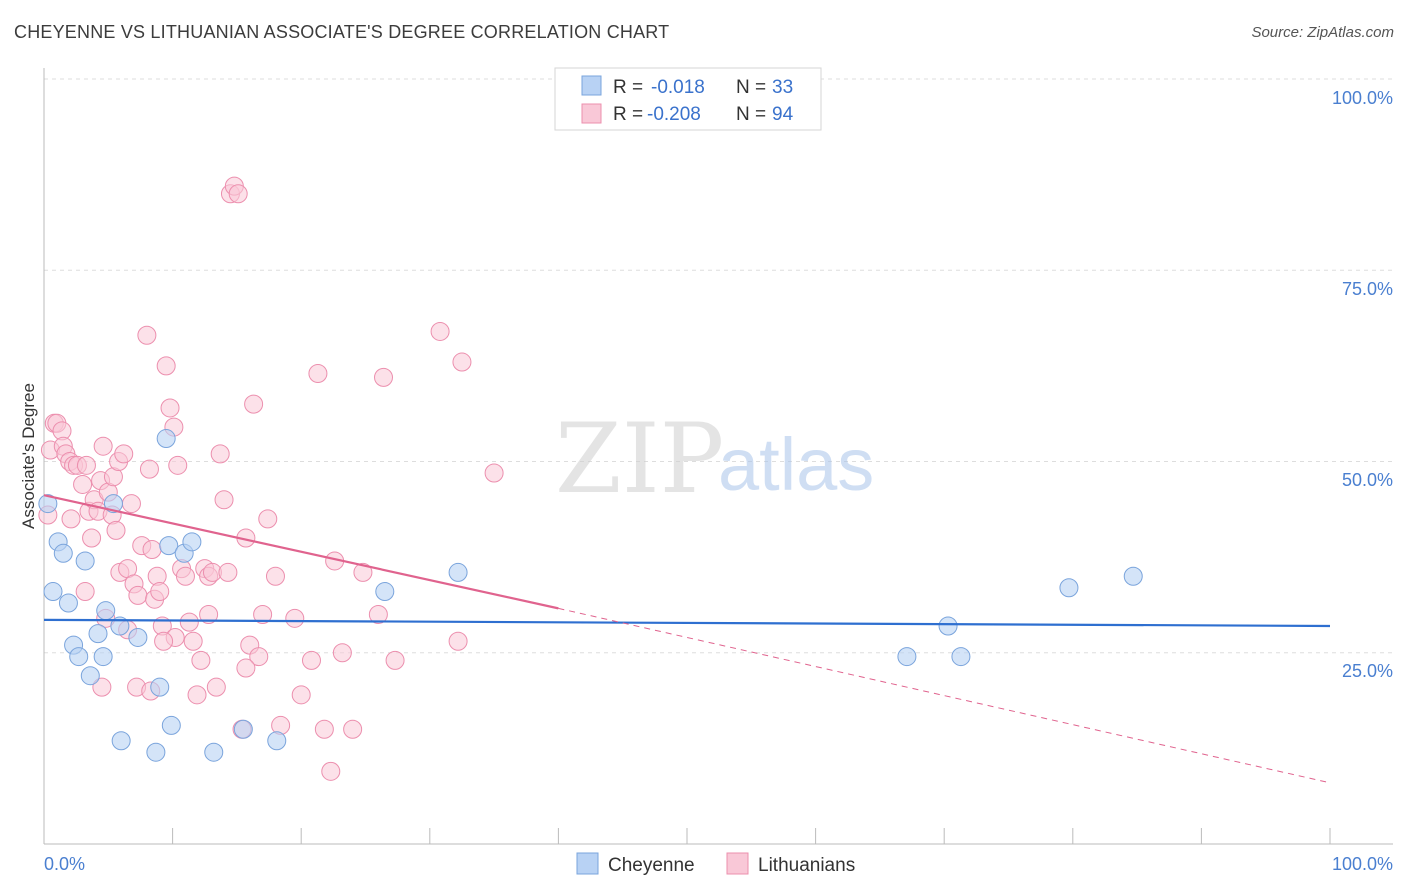 This screenshot has height=892, width=1406. I want to click on legend-r-value-cheyenne: -0.018, so click(678, 87).